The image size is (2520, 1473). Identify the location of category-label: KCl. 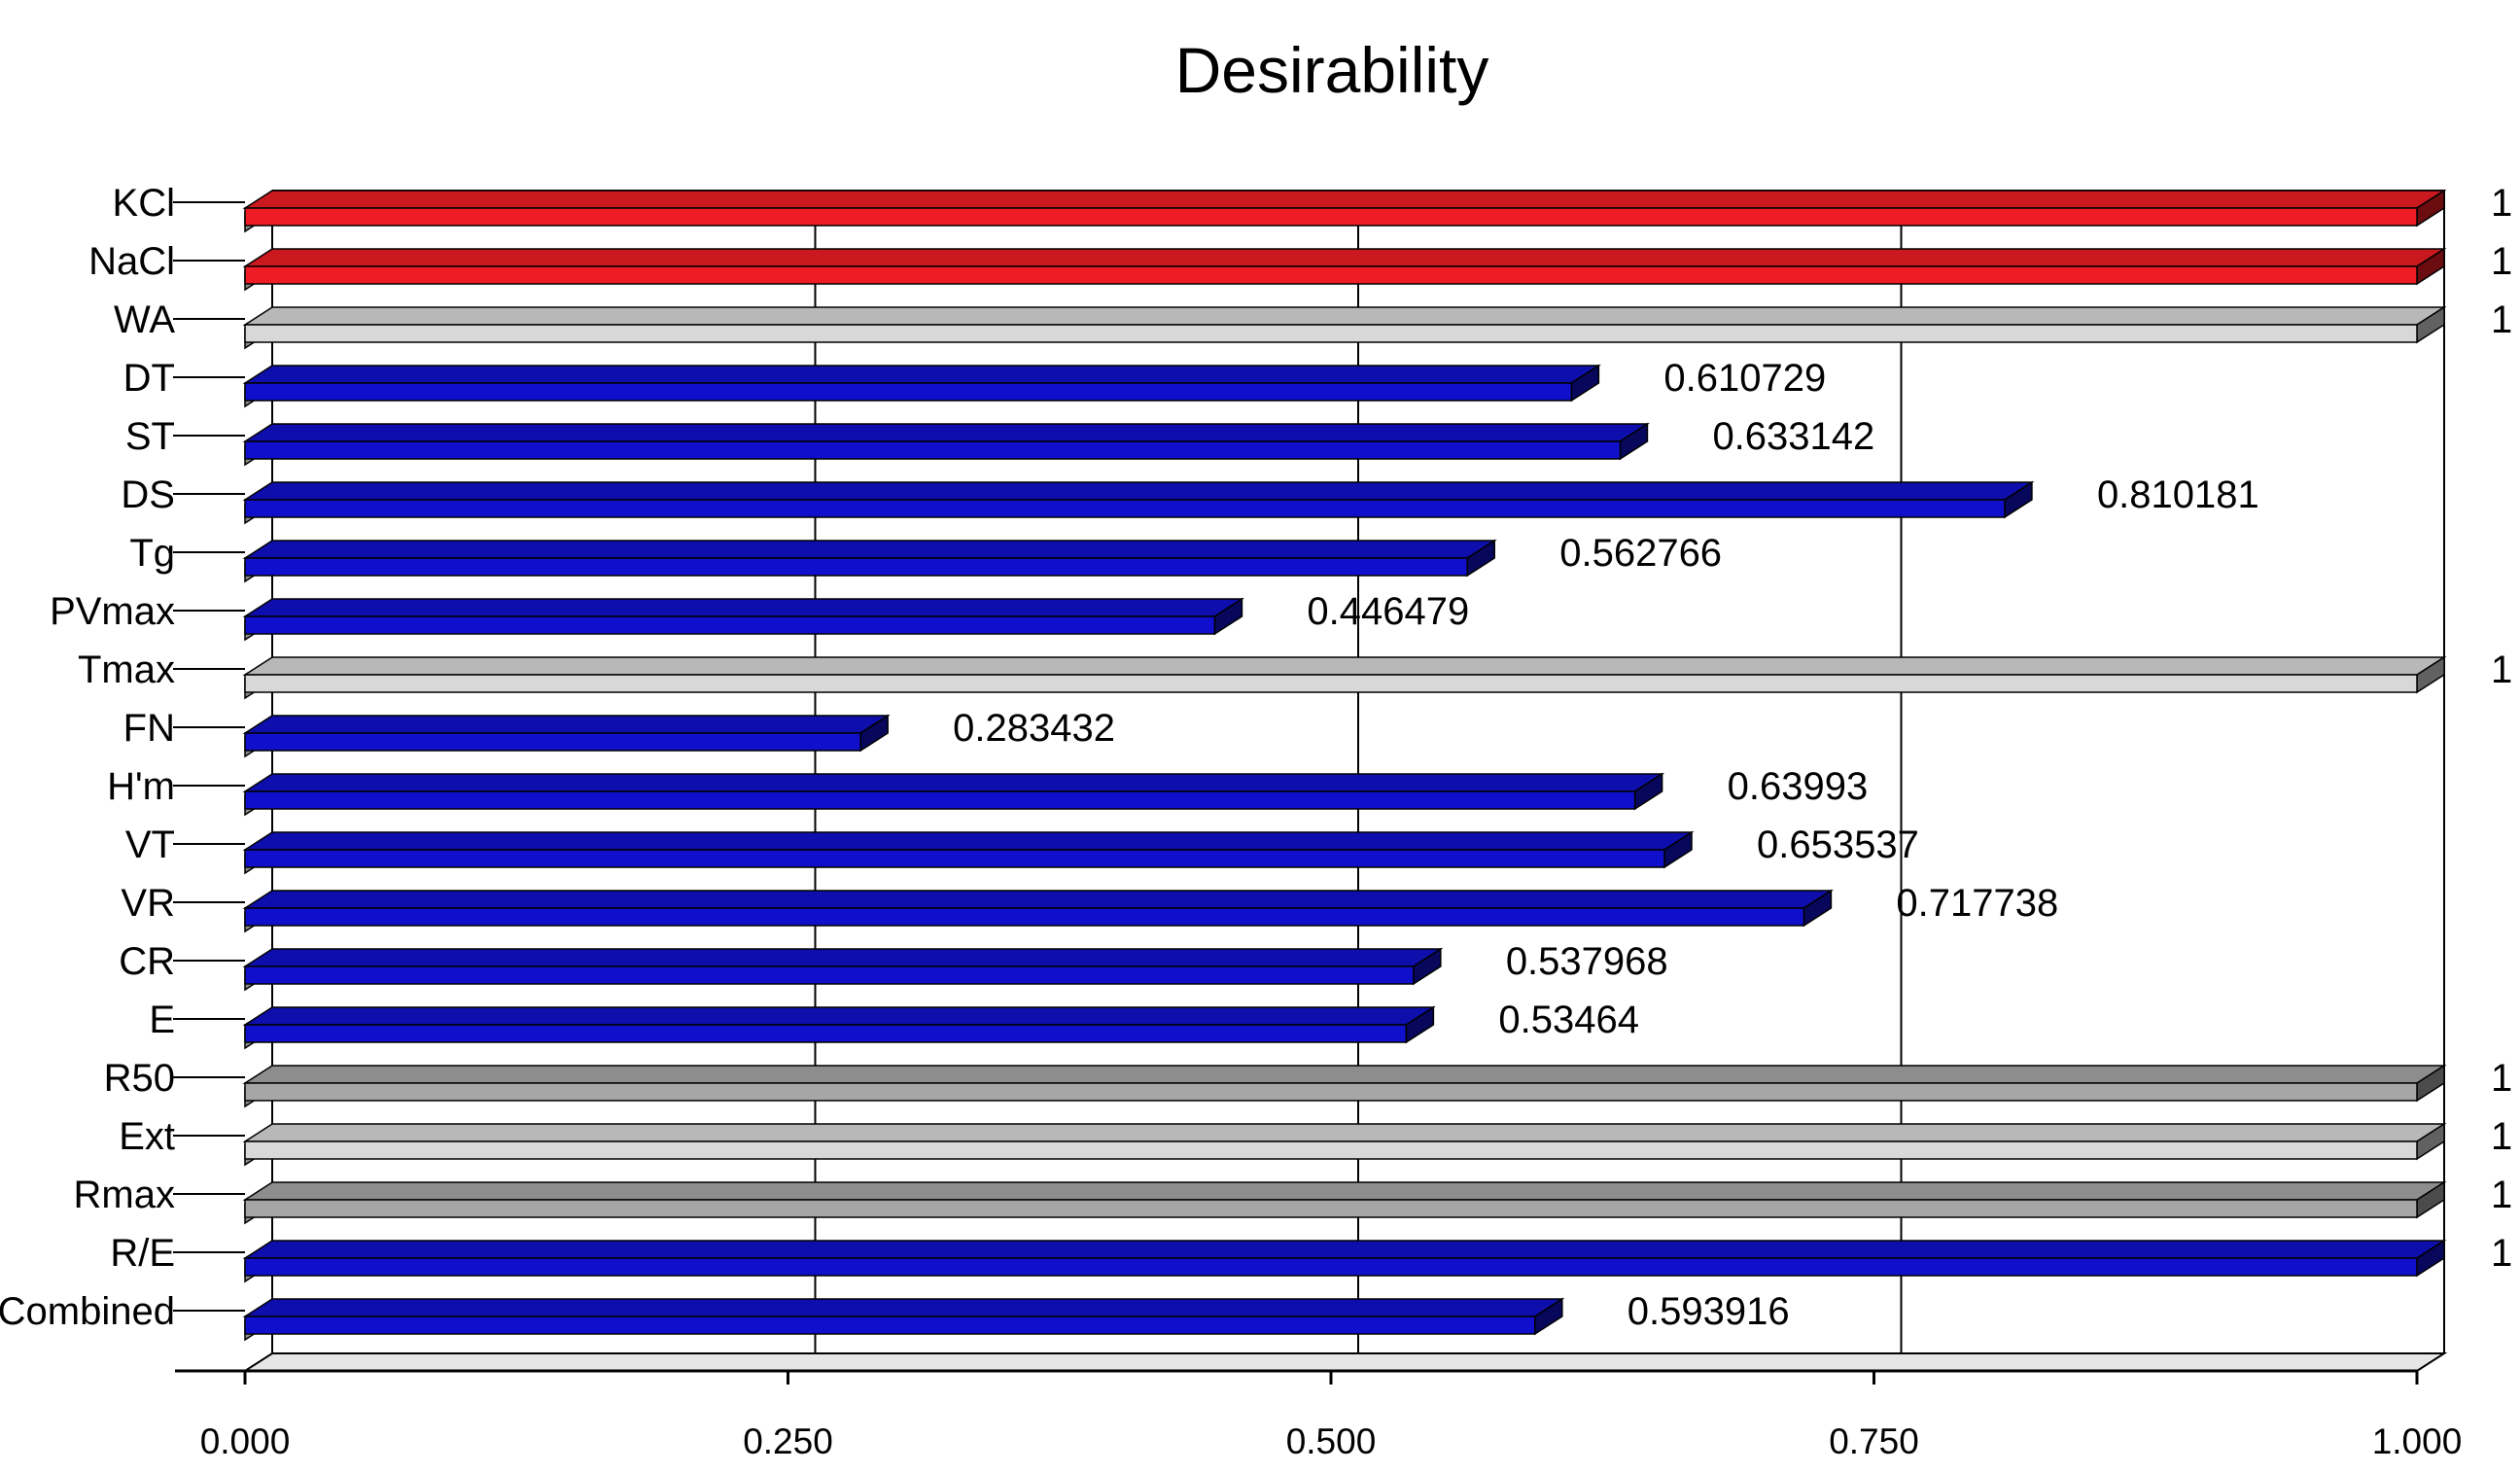
(144, 203).